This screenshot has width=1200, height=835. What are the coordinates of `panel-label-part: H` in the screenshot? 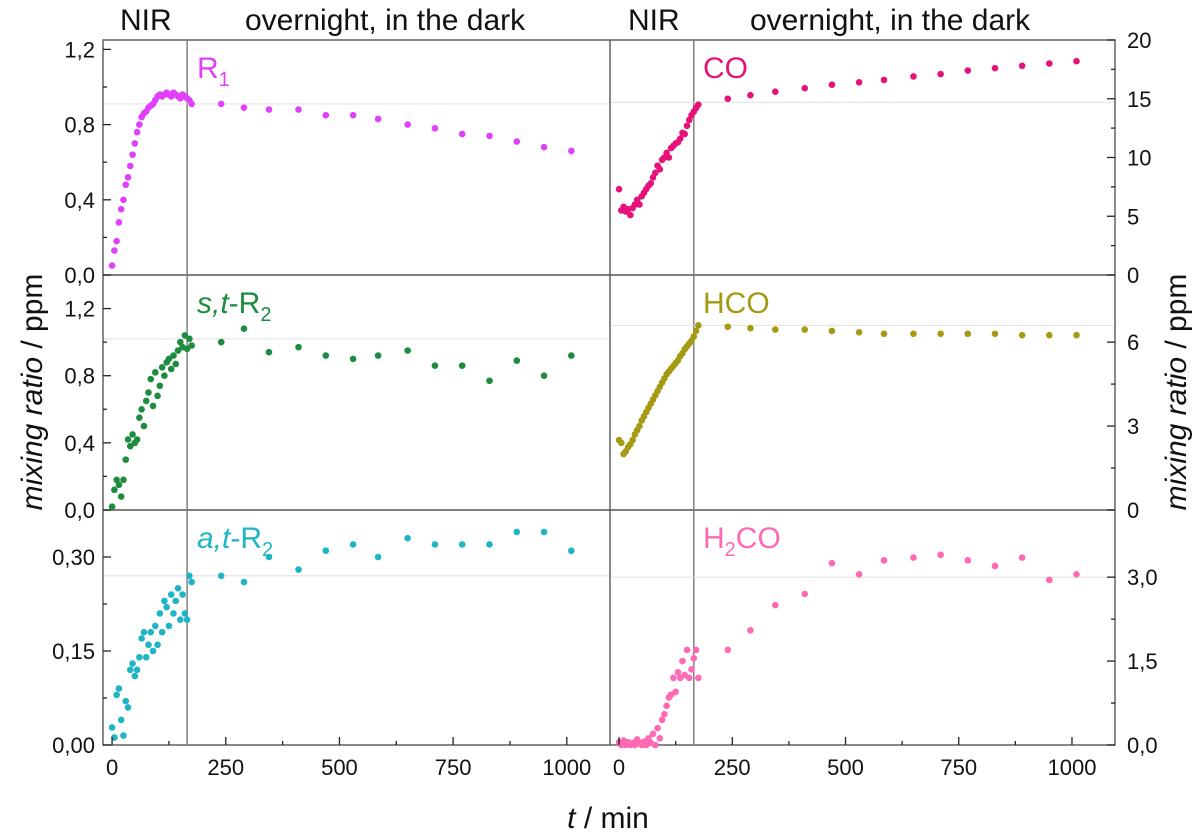 It's located at (714, 538).